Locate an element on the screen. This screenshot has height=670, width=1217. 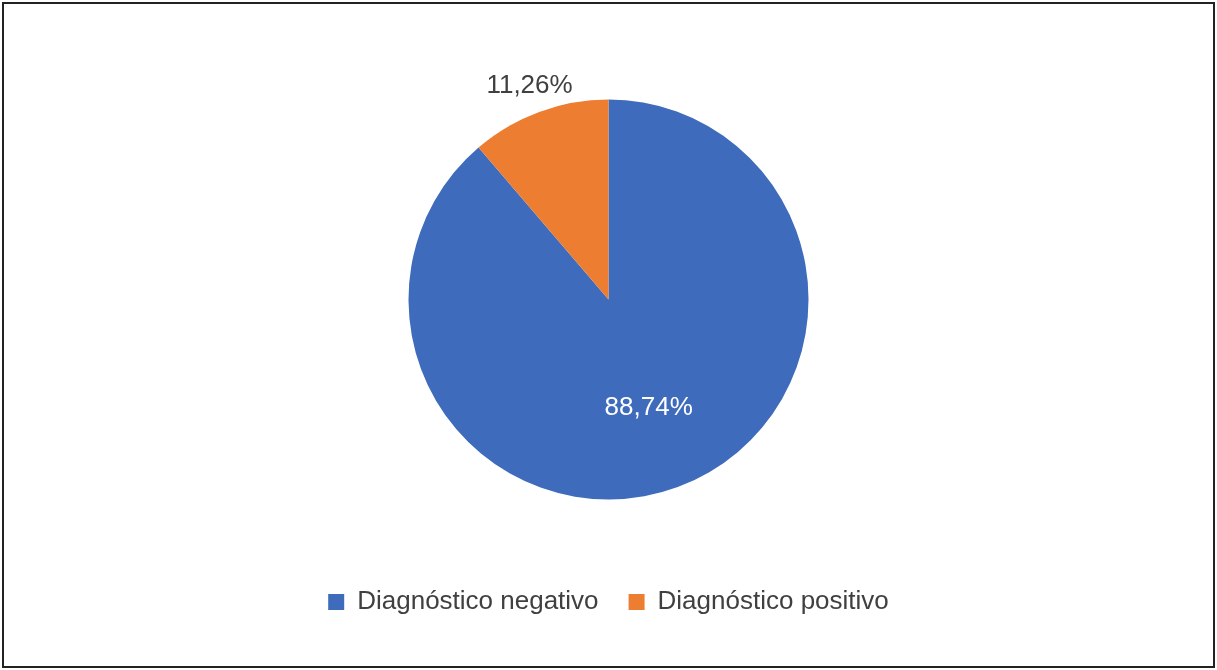
legend-label: Diagnóstico negativo is located at coordinates (478, 600).